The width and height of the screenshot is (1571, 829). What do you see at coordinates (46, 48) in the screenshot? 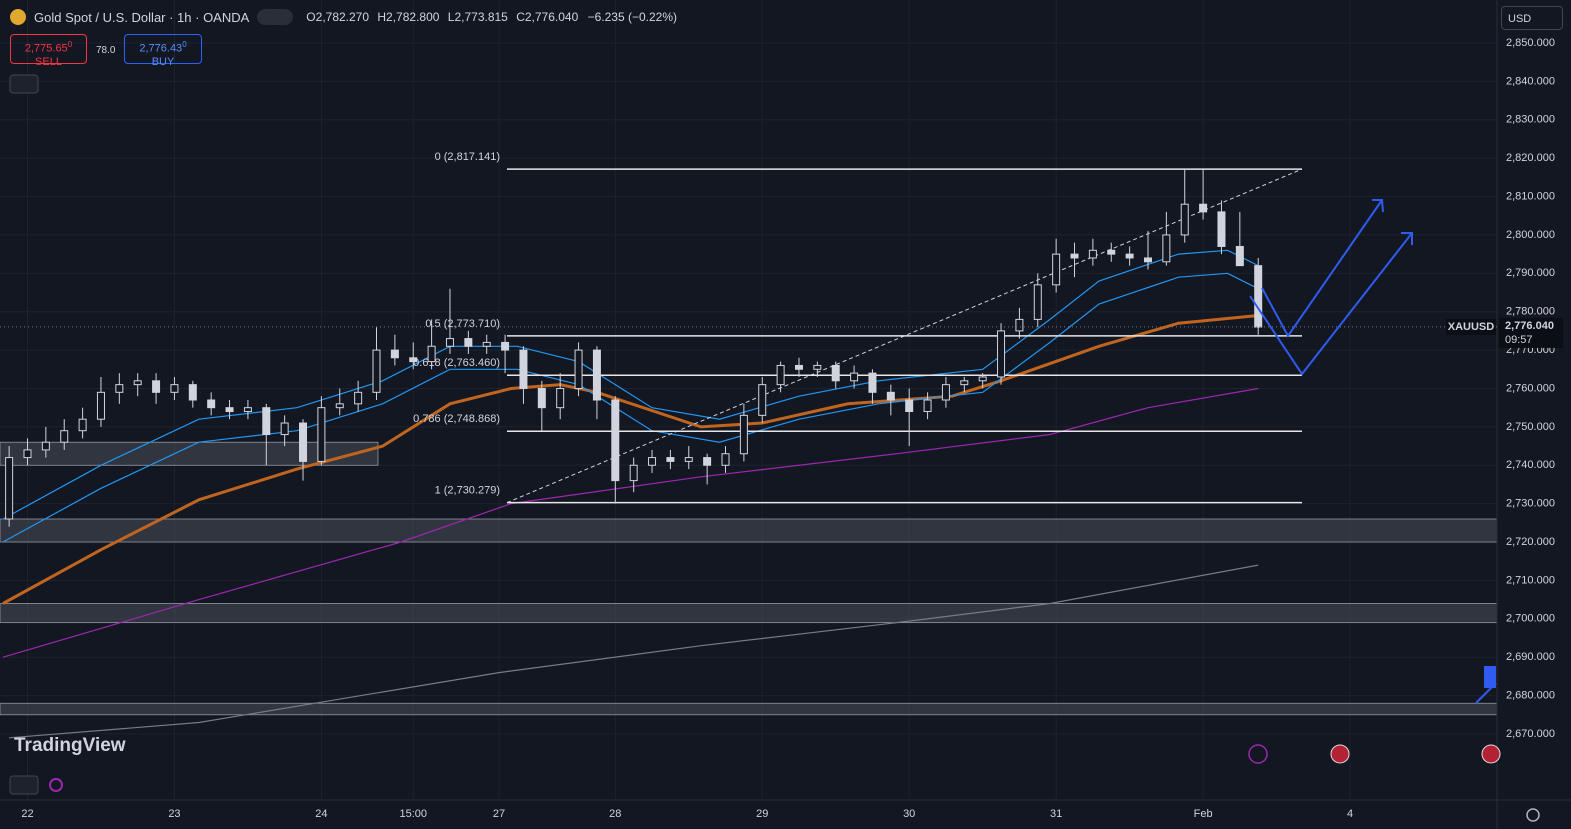
I see `sell-price: 2,775.65` at bounding box center [46, 48].